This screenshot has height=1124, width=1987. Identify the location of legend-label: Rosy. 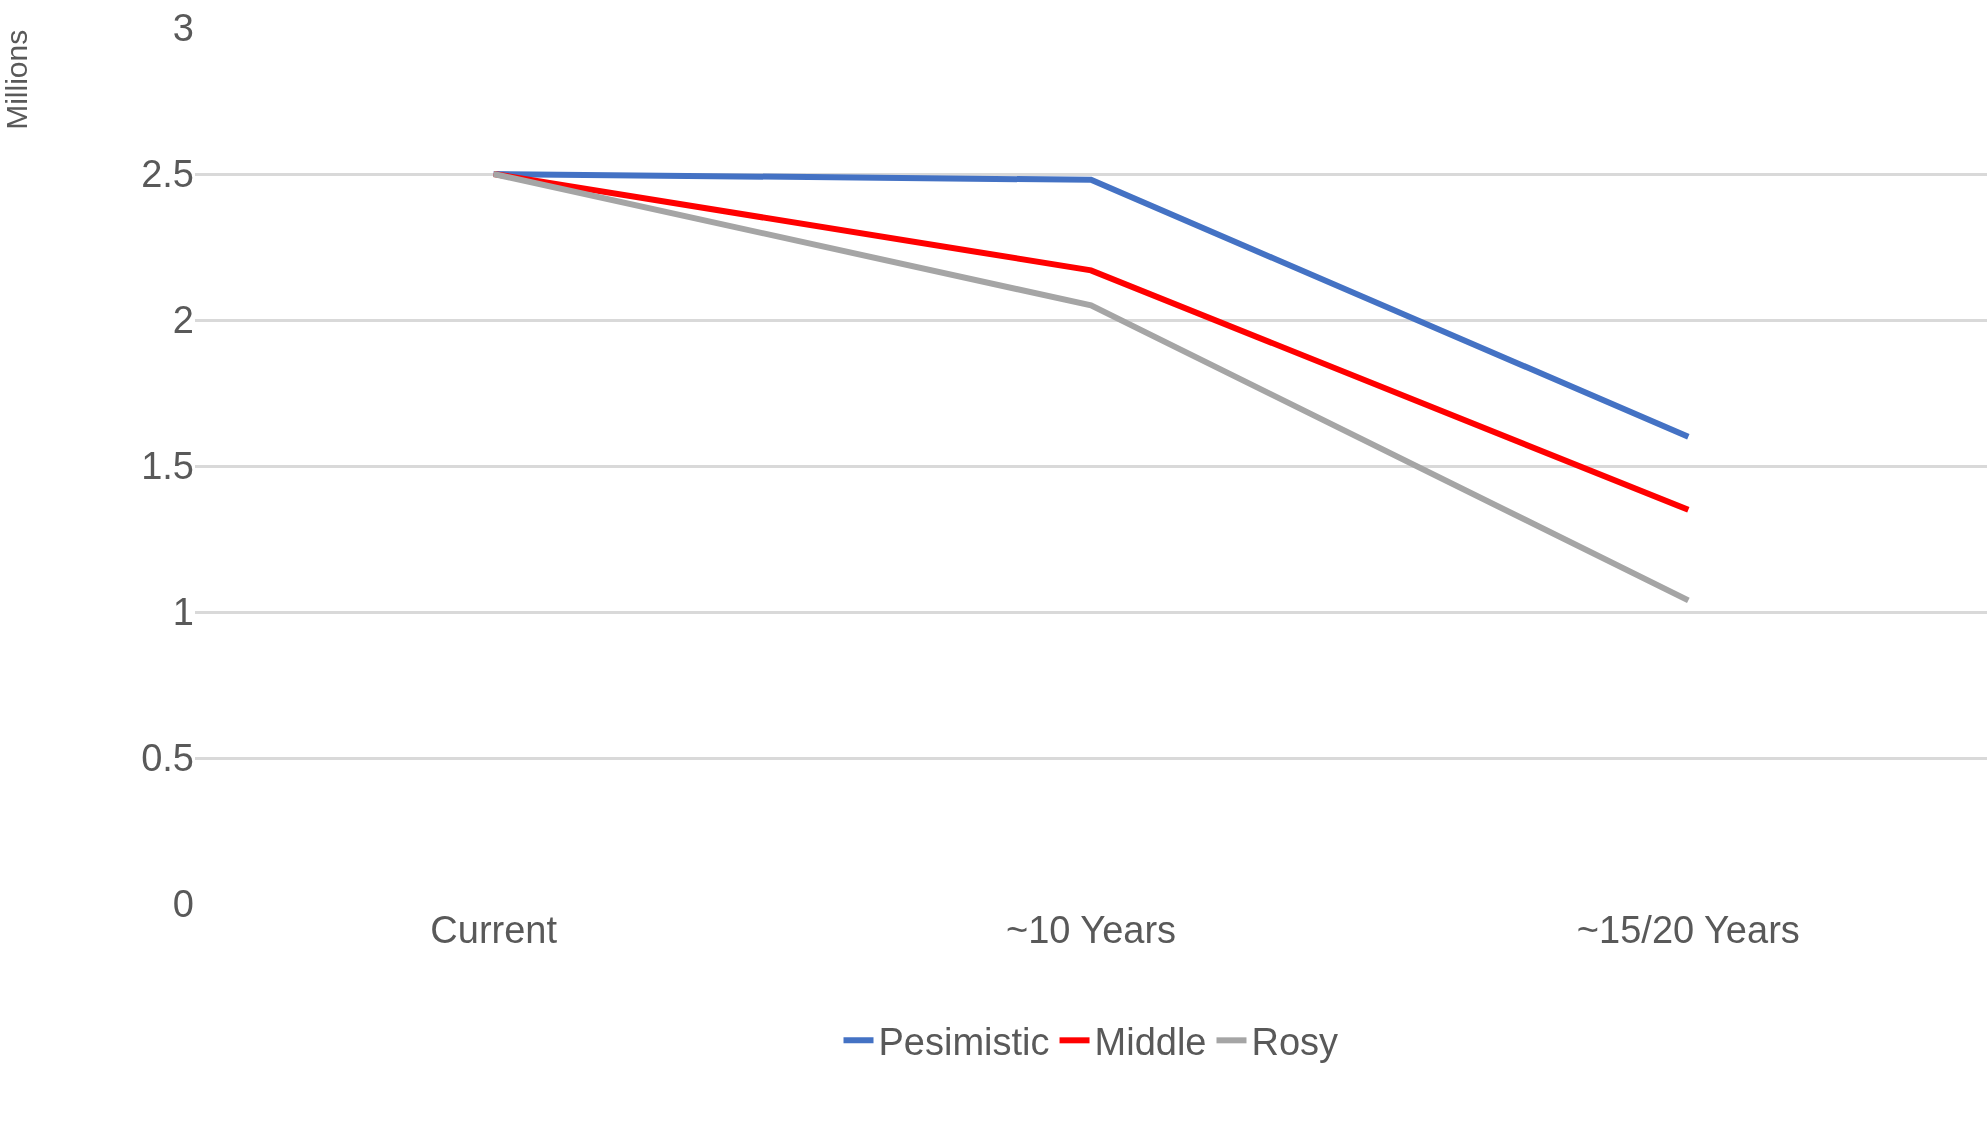
(1295, 1042).